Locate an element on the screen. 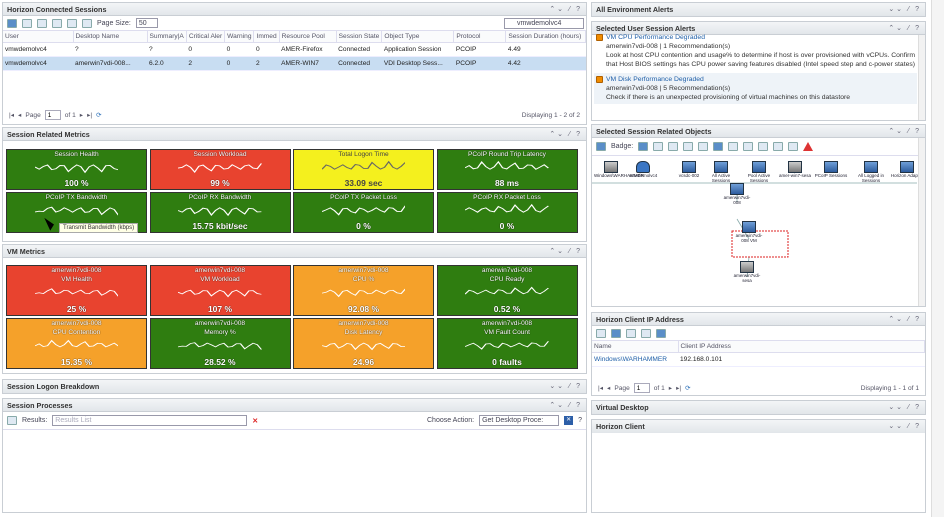 The width and height of the screenshot is (944, 517). column-header: Critical Aler is located at coordinates (206, 37).